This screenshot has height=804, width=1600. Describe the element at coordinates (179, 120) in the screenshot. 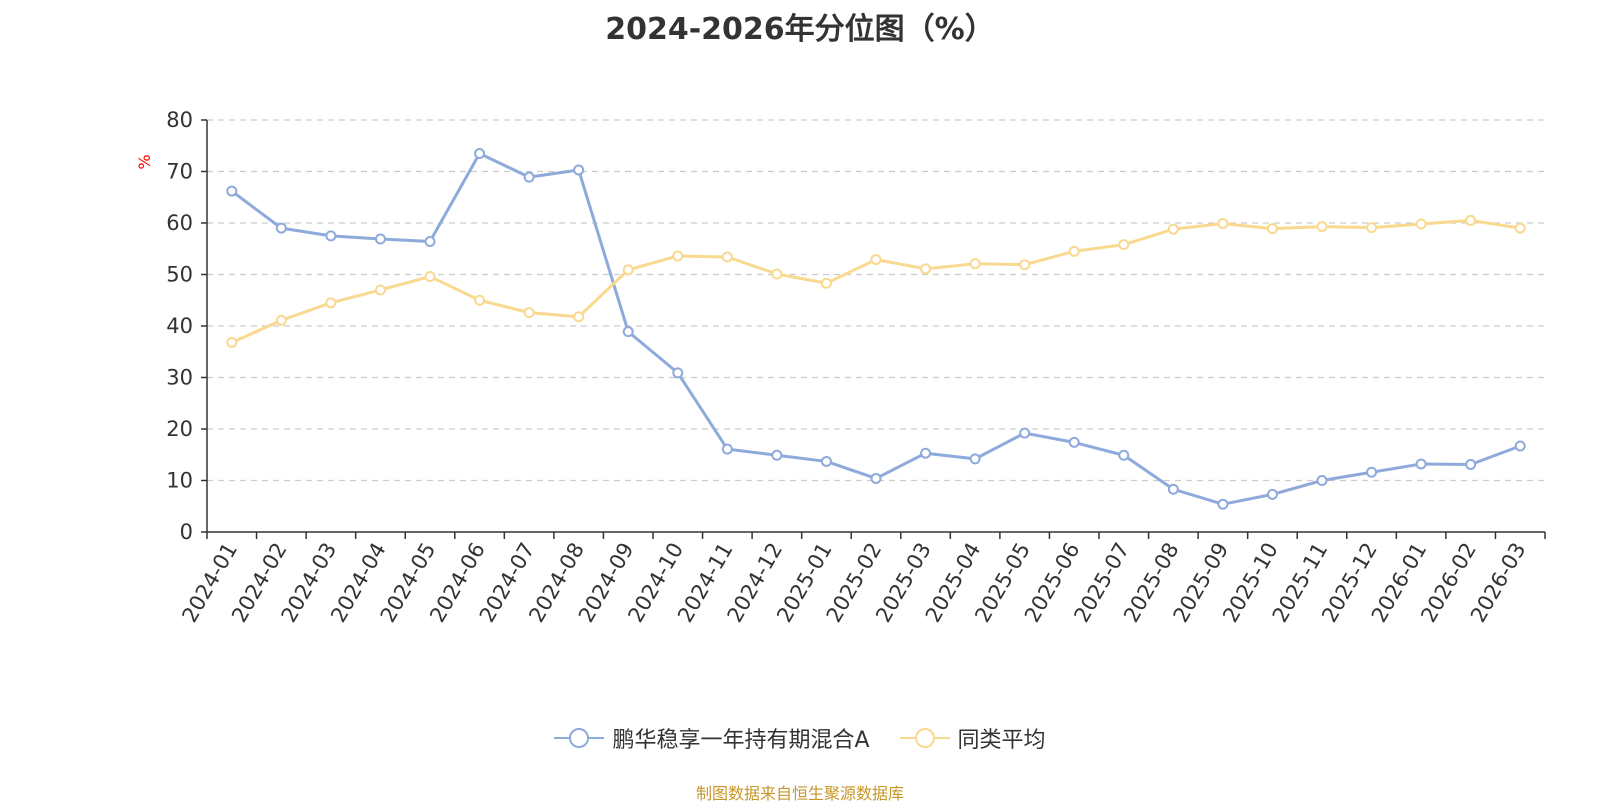

I see `y-tick-label: 80` at that location.